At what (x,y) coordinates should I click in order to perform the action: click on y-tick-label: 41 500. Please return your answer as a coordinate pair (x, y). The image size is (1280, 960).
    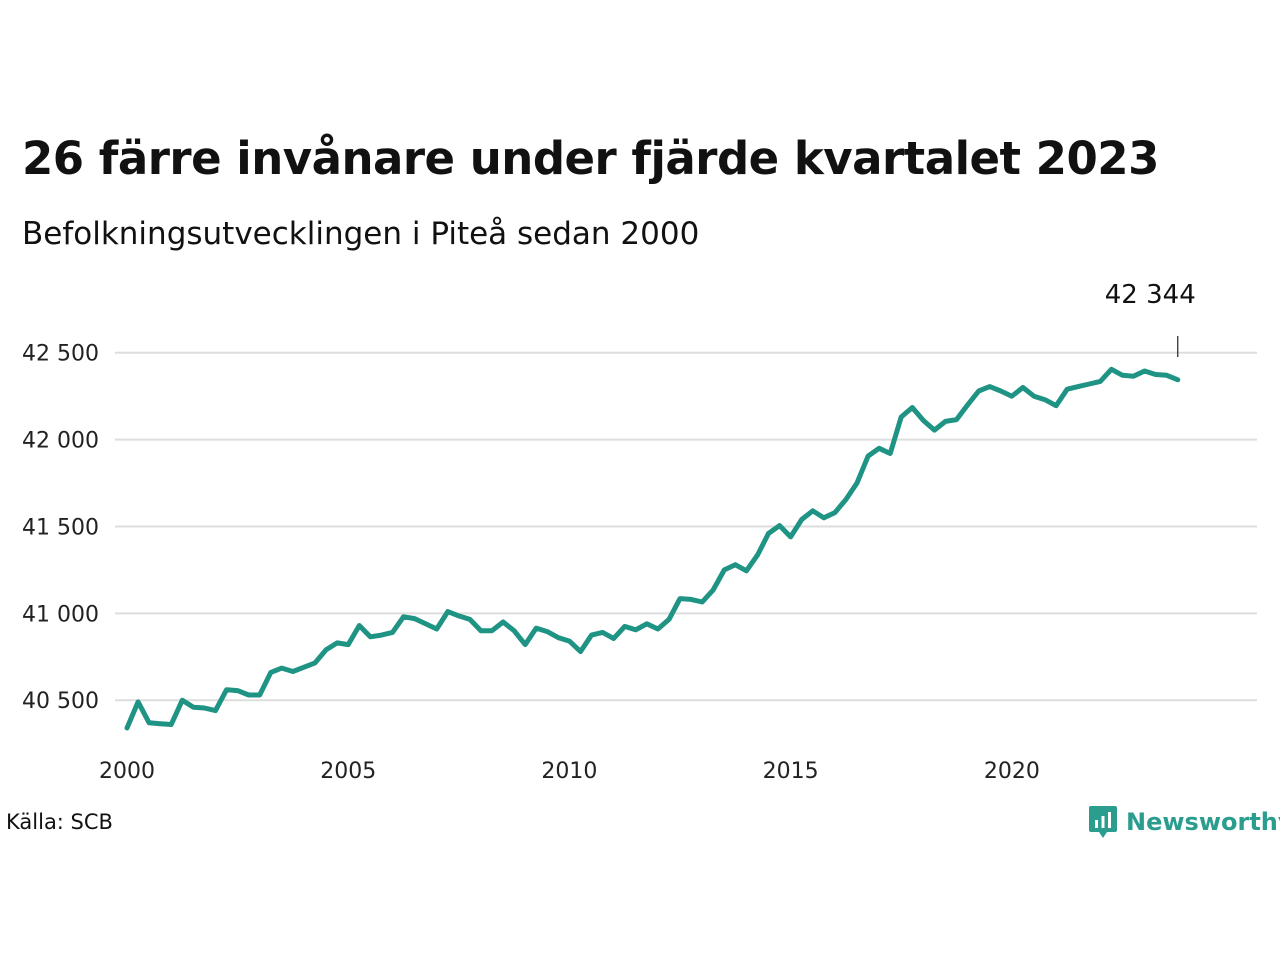
    Looking at the image, I should click on (60, 527).